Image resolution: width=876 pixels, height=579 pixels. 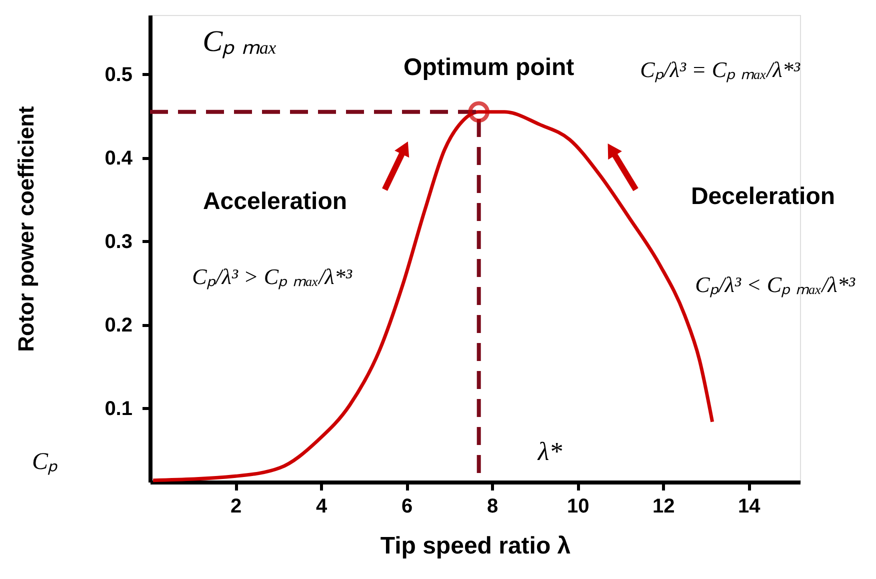 What do you see at coordinates (26, 228) in the screenshot?
I see `y-axis-title: Rotor power coefficient` at bounding box center [26, 228].